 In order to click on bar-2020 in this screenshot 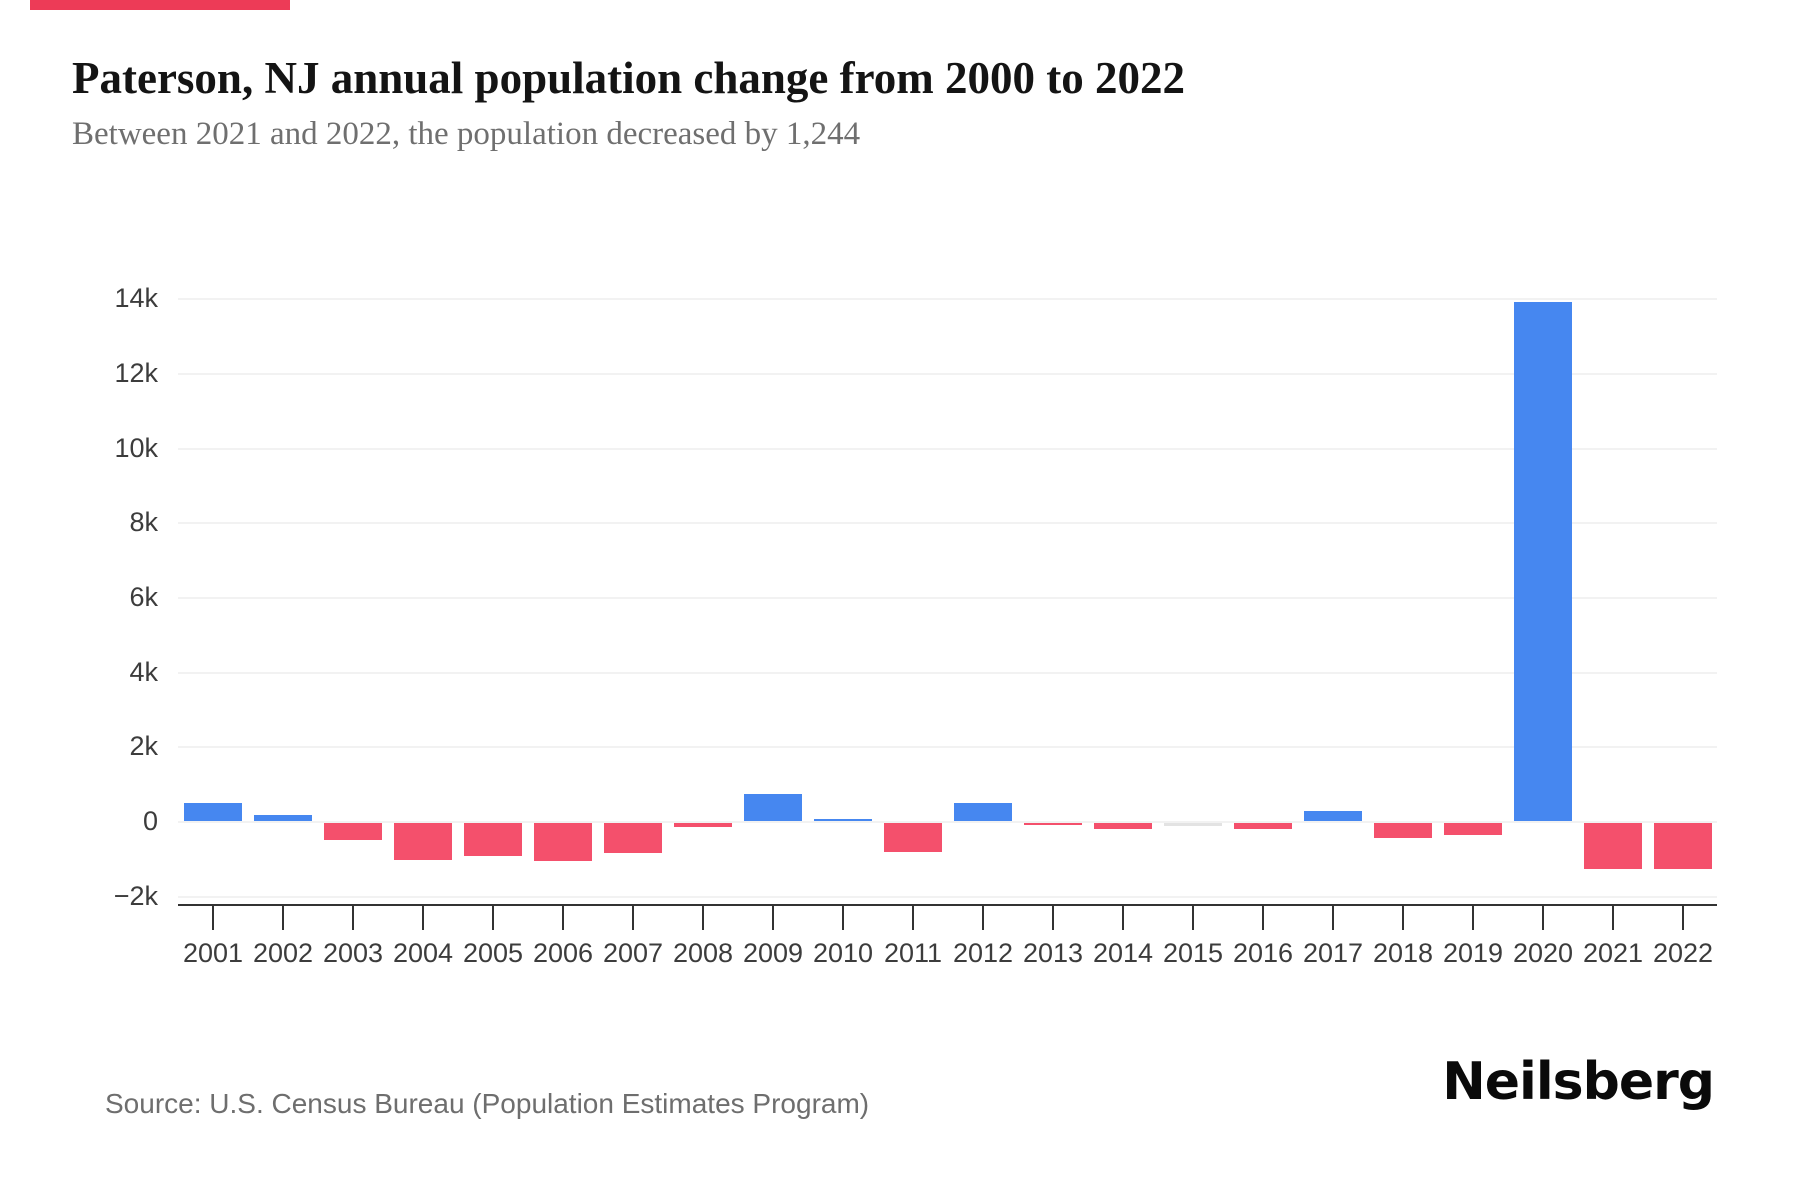, I will do `click(1543, 561)`.